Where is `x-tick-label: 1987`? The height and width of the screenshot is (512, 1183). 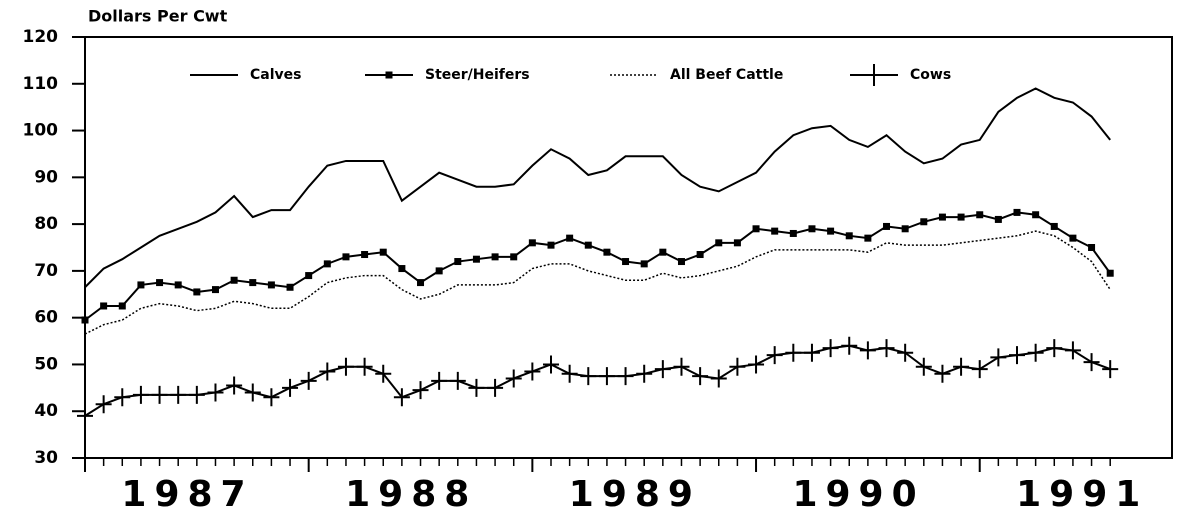
x-tick-label: 1987 is located at coordinates (187, 493).